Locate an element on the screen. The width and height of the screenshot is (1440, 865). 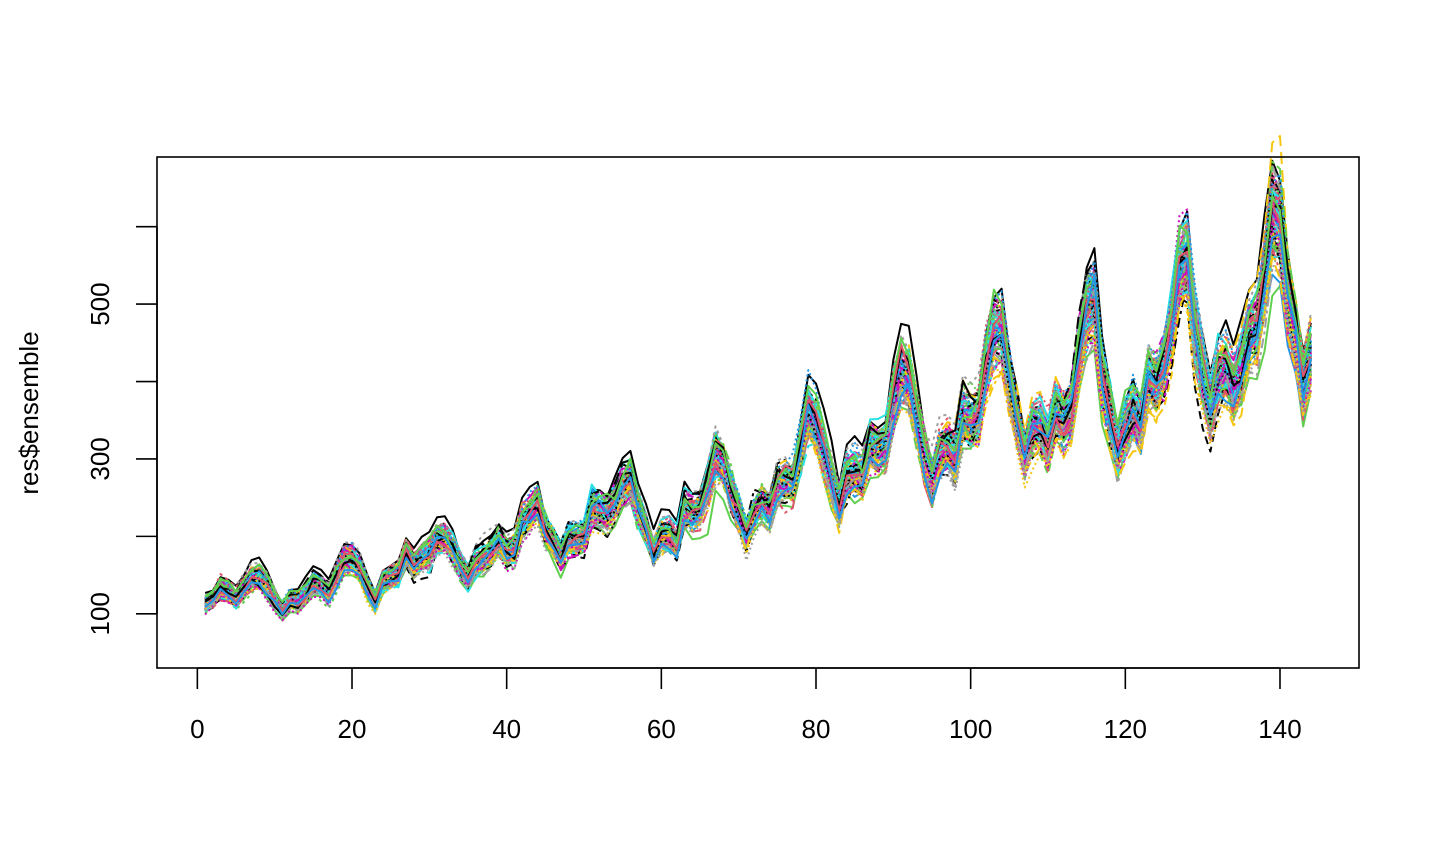
x-tick-label: 120 is located at coordinates (1125, 729).